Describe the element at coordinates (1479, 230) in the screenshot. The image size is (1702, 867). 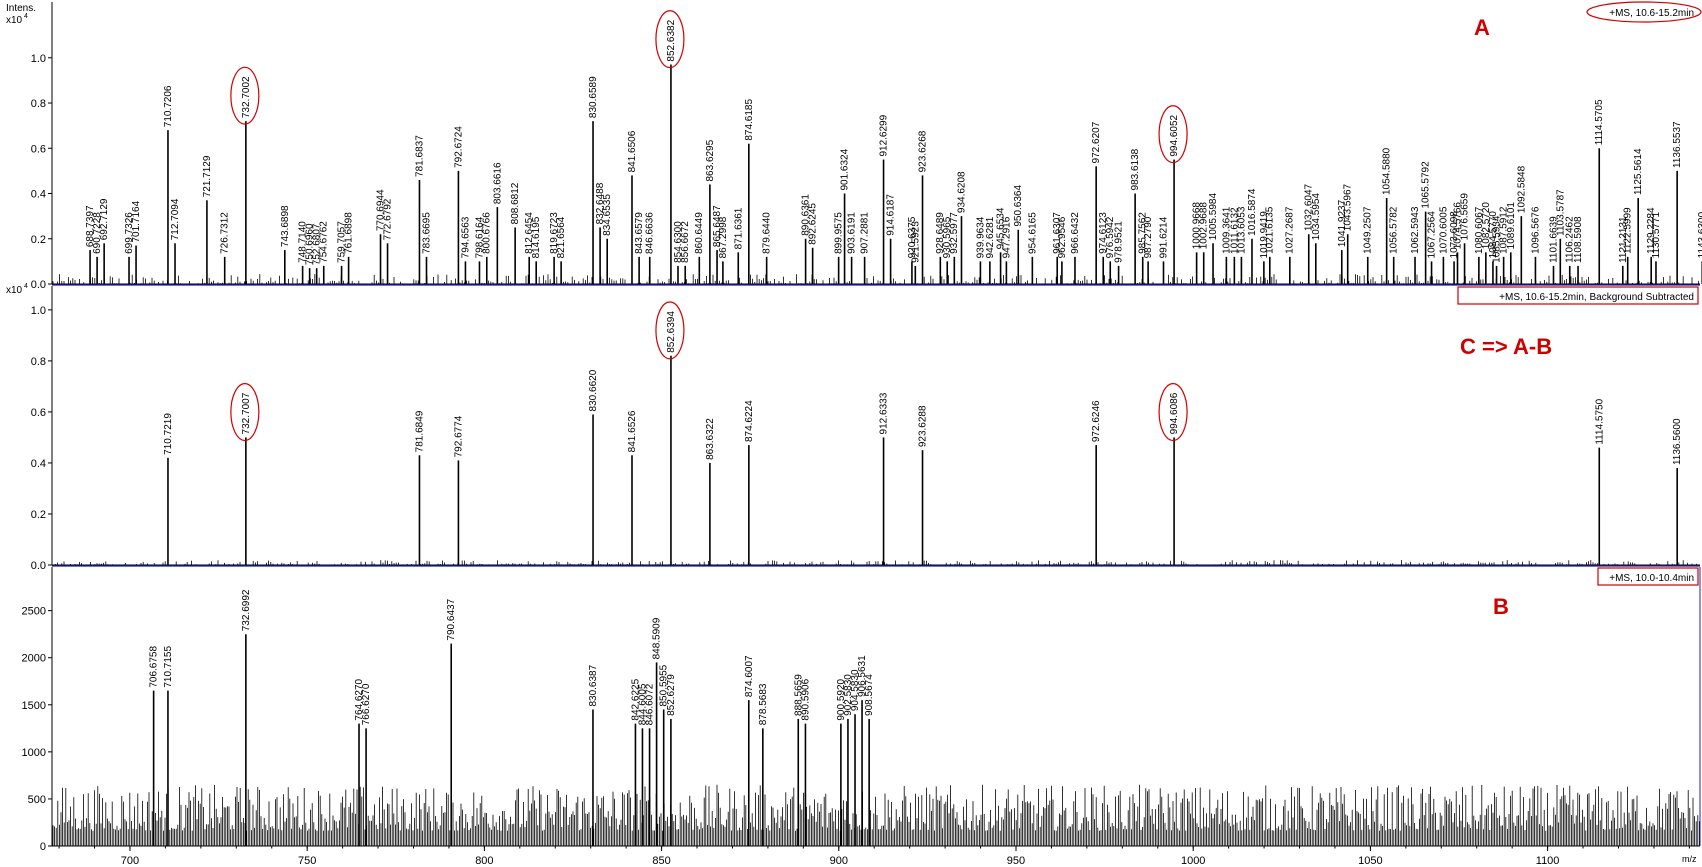
I see `peak-label: 1080.6067` at that location.